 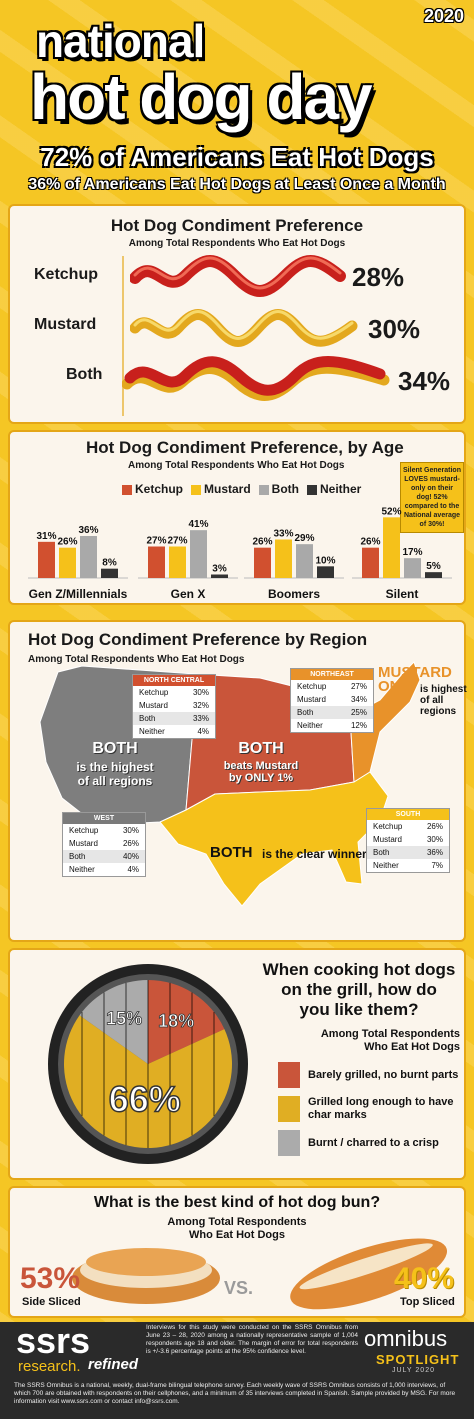 What do you see at coordinates (358, 686) in the screenshot?
I see `region-row-value: 27%` at bounding box center [358, 686].